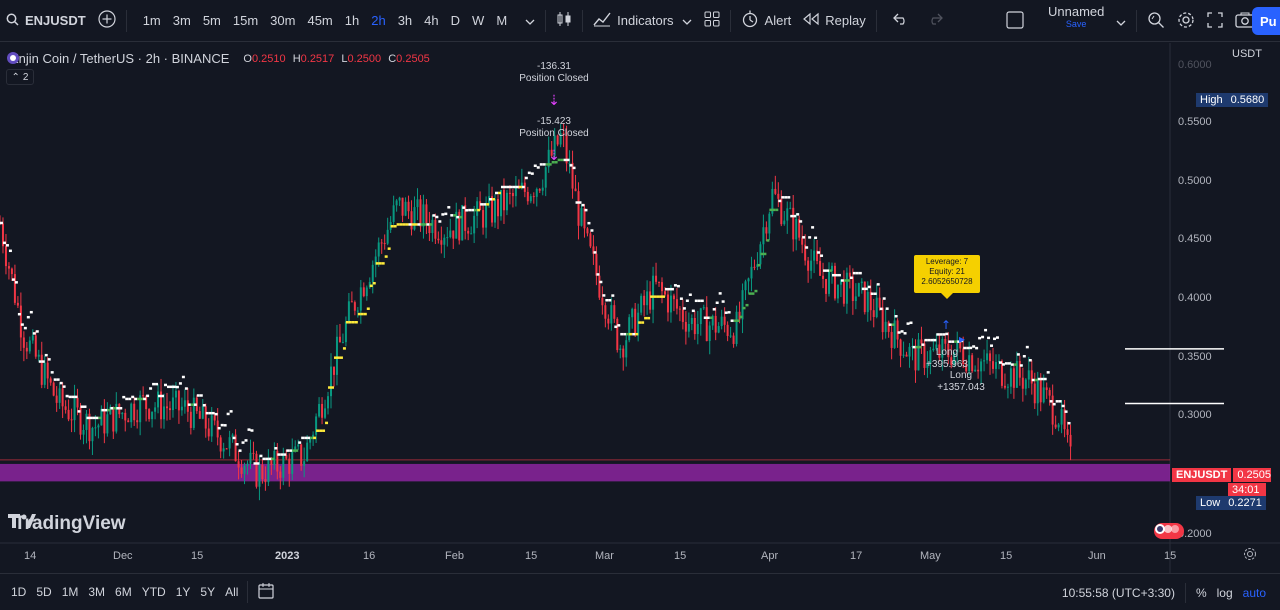 This screenshot has height=610, width=1280. Describe the element at coordinates (123, 592) in the screenshot. I see `range-6m: 6M` at that location.